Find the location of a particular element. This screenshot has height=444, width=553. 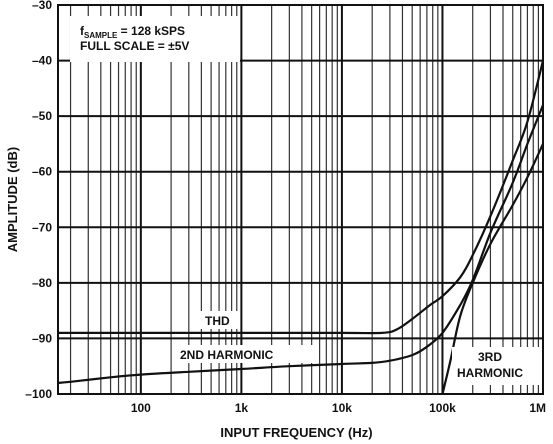

series-labels: THD 2ND HARMONIC 3RD HARMONIC is located at coordinates (357, 348).